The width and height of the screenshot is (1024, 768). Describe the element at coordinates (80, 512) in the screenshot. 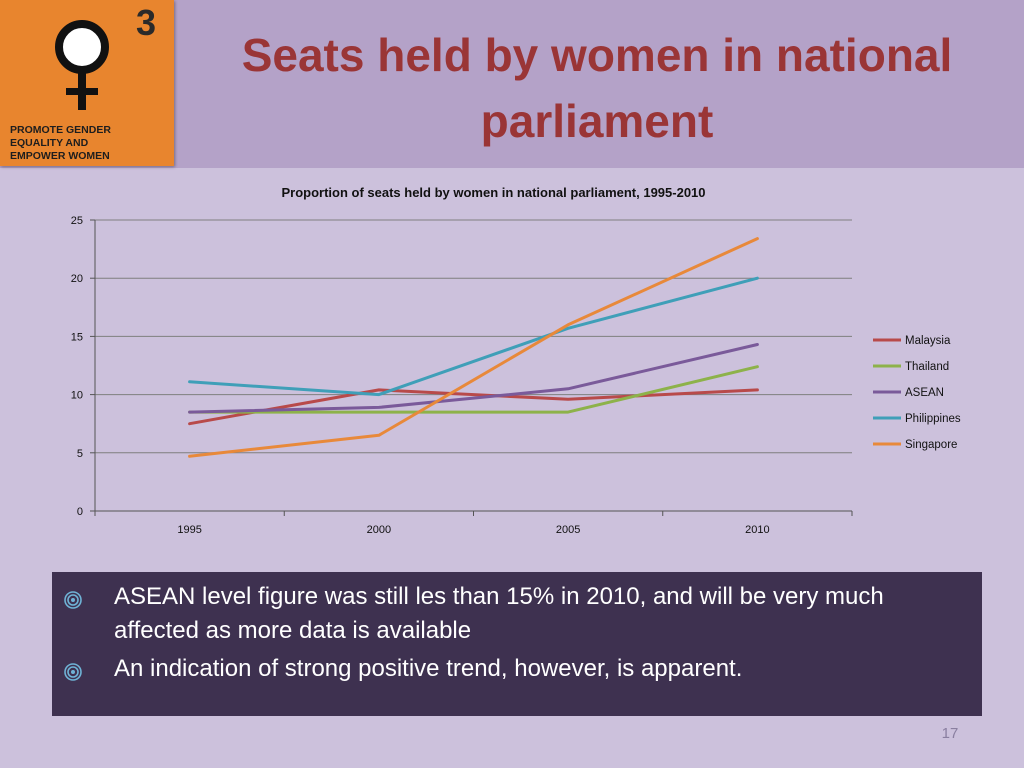

I see `y-tick-label: 0` at that location.